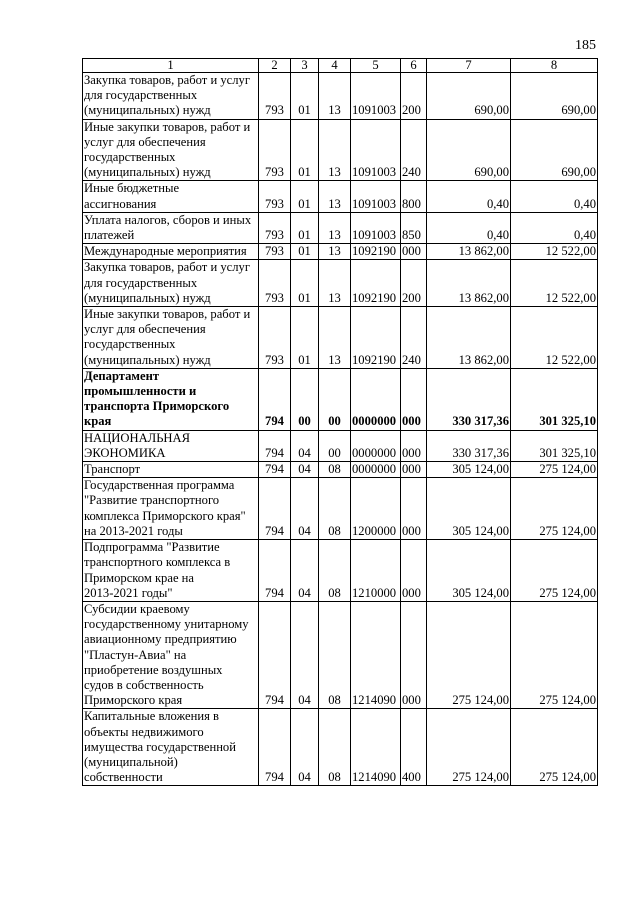 This screenshot has width=640, height=905. Describe the element at coordinates (413, 747) in the screenshot. I see `expense-type-cell: 400` at that location.